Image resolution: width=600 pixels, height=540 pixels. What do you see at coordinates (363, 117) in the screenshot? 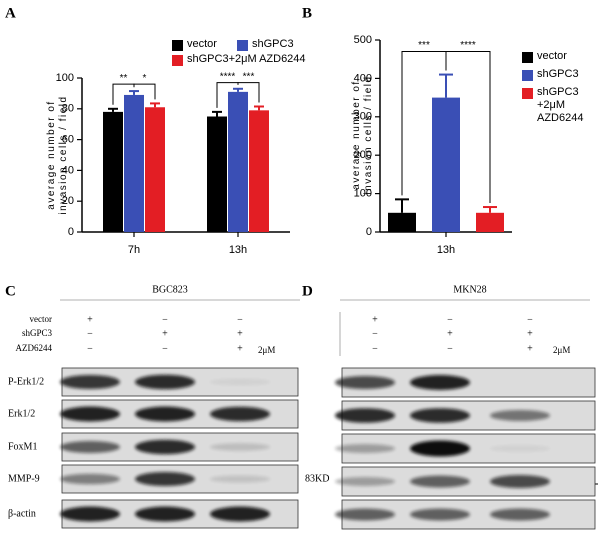
I see `y-tick-label: 300` at bounding box center [363, 117].